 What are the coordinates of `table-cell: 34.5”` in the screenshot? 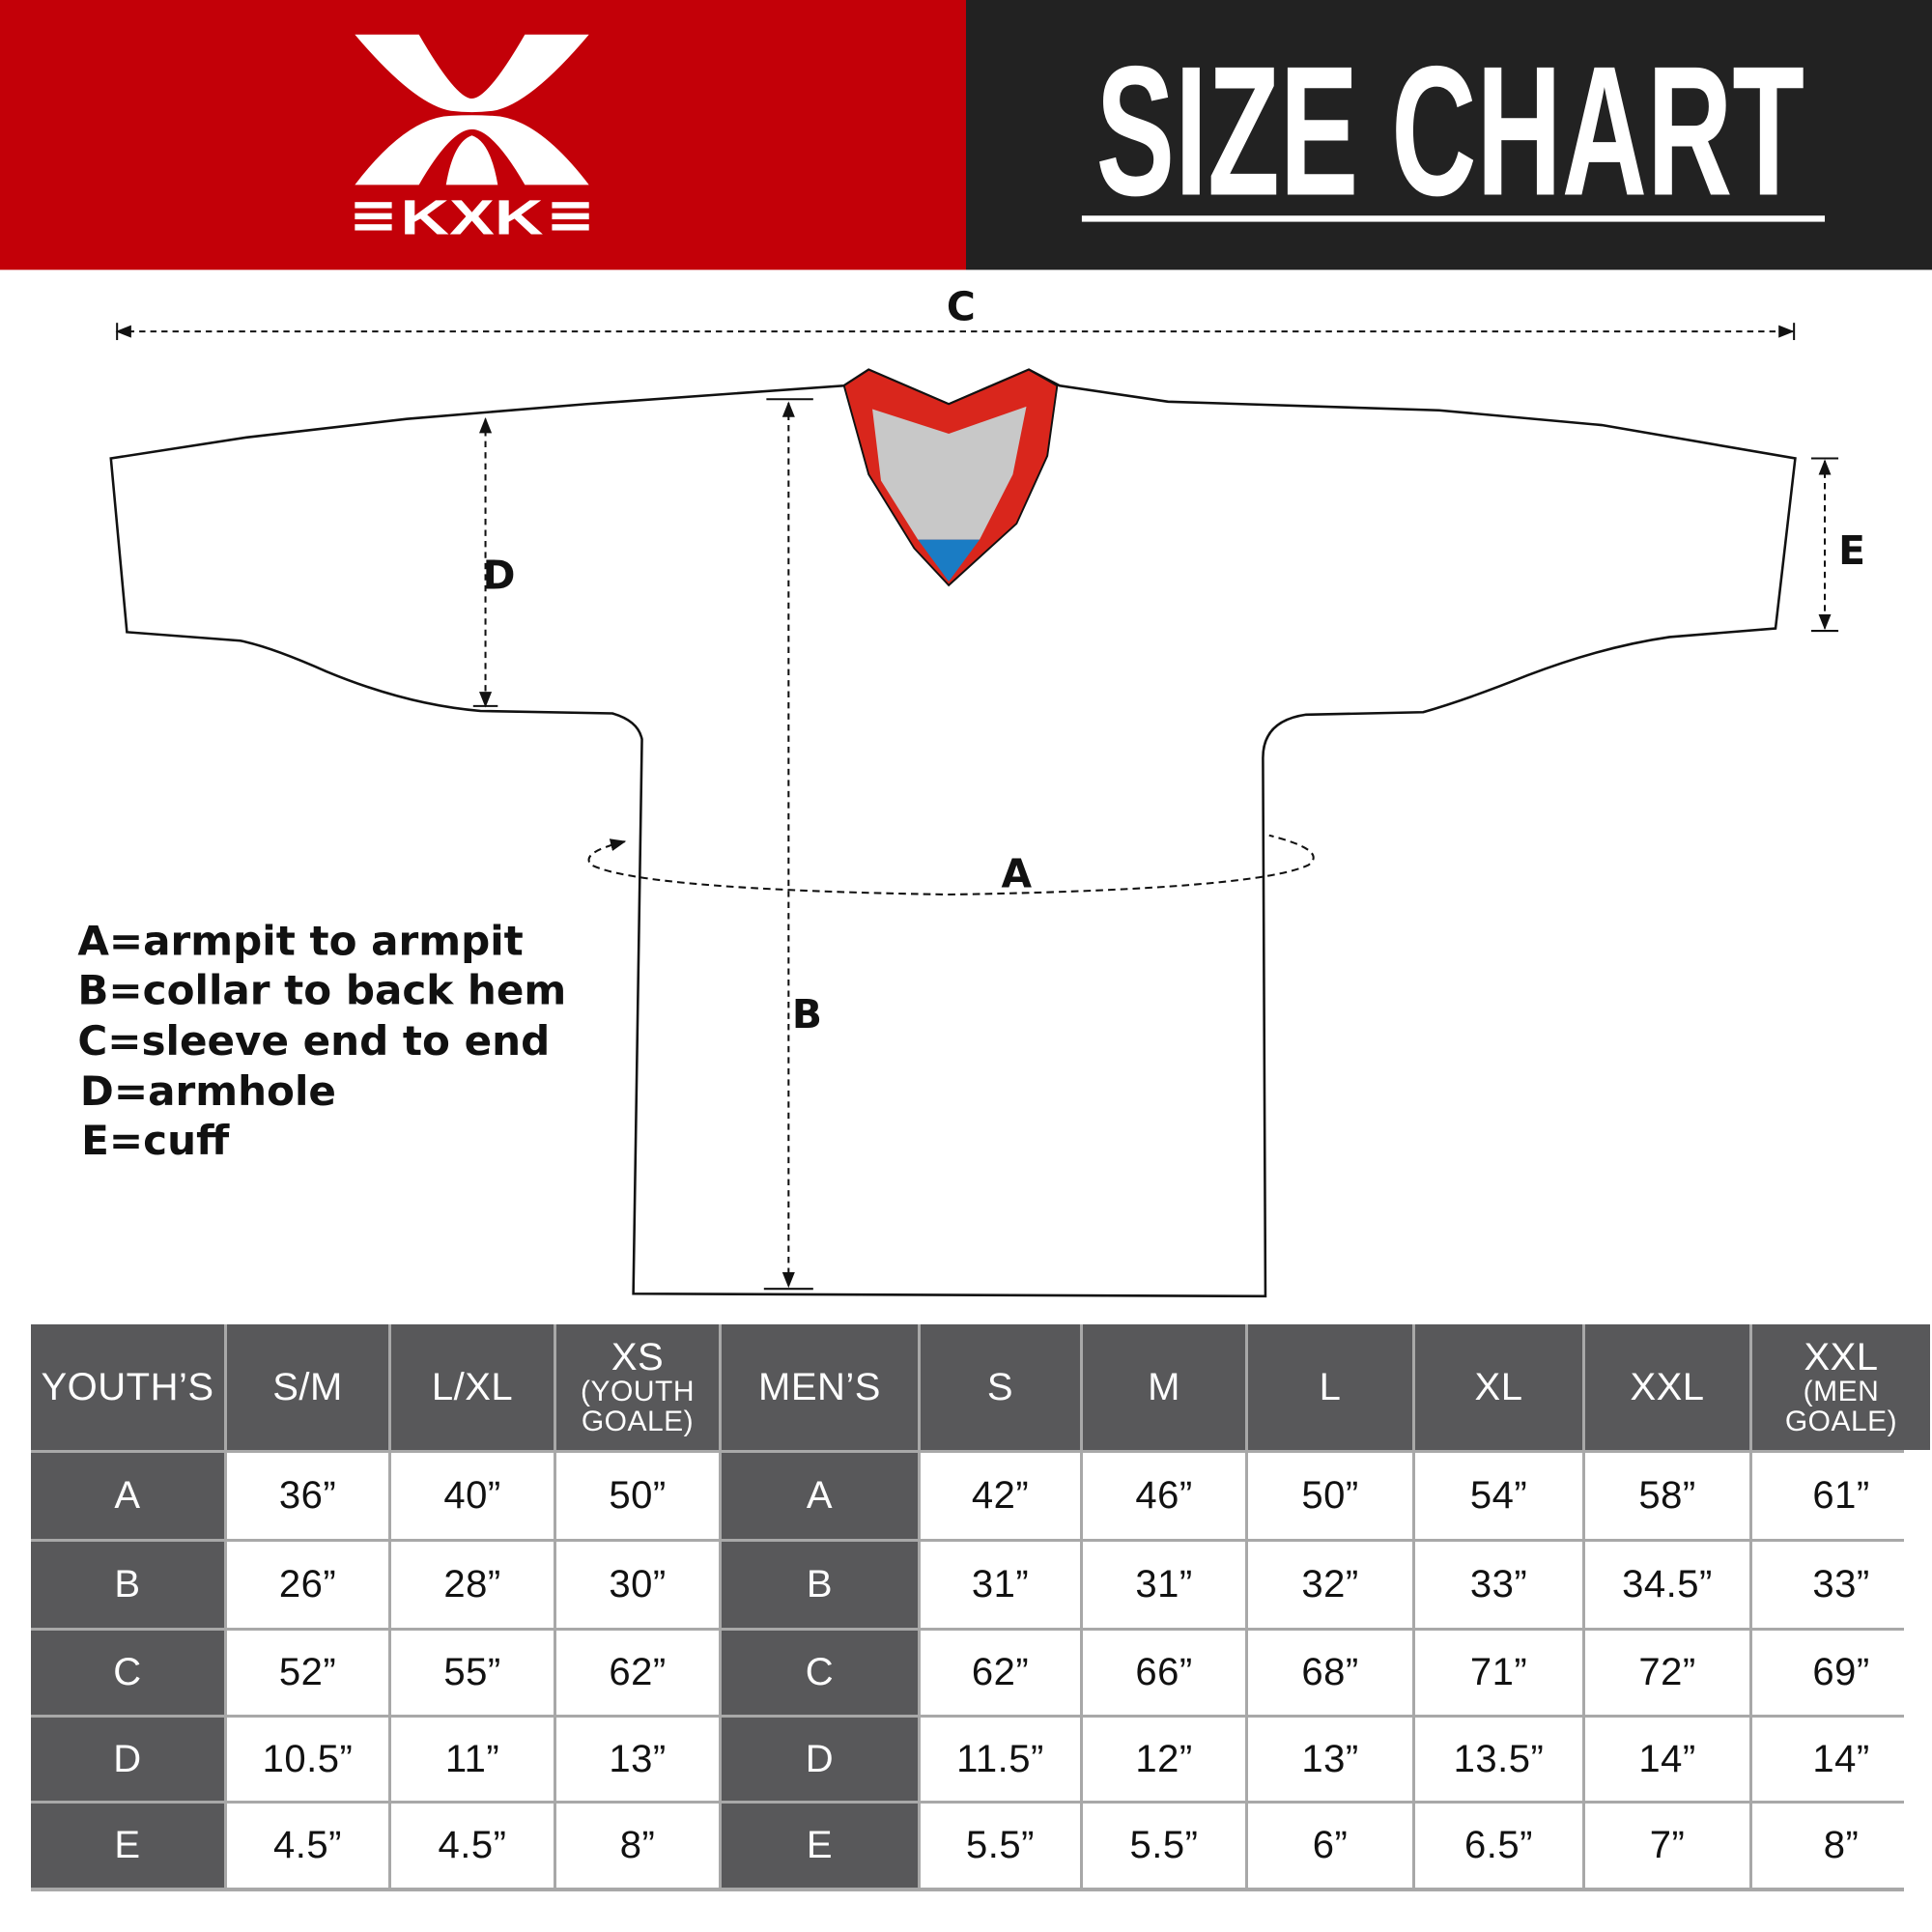 It's located at (1667, 1585).